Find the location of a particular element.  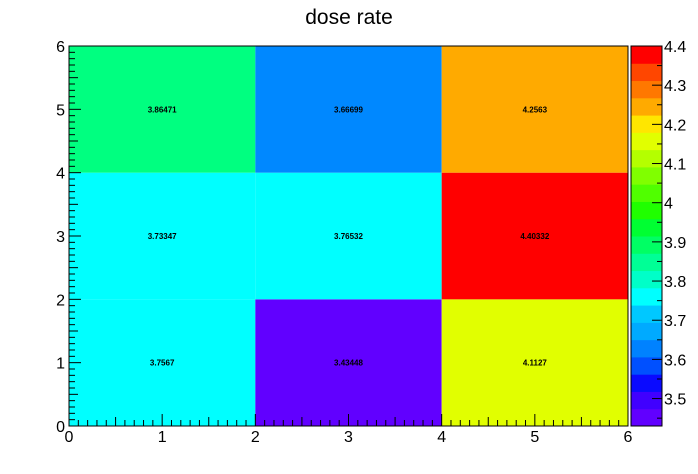

colorbar-tick-label: 4.3 is located at coordinates (675, 86).